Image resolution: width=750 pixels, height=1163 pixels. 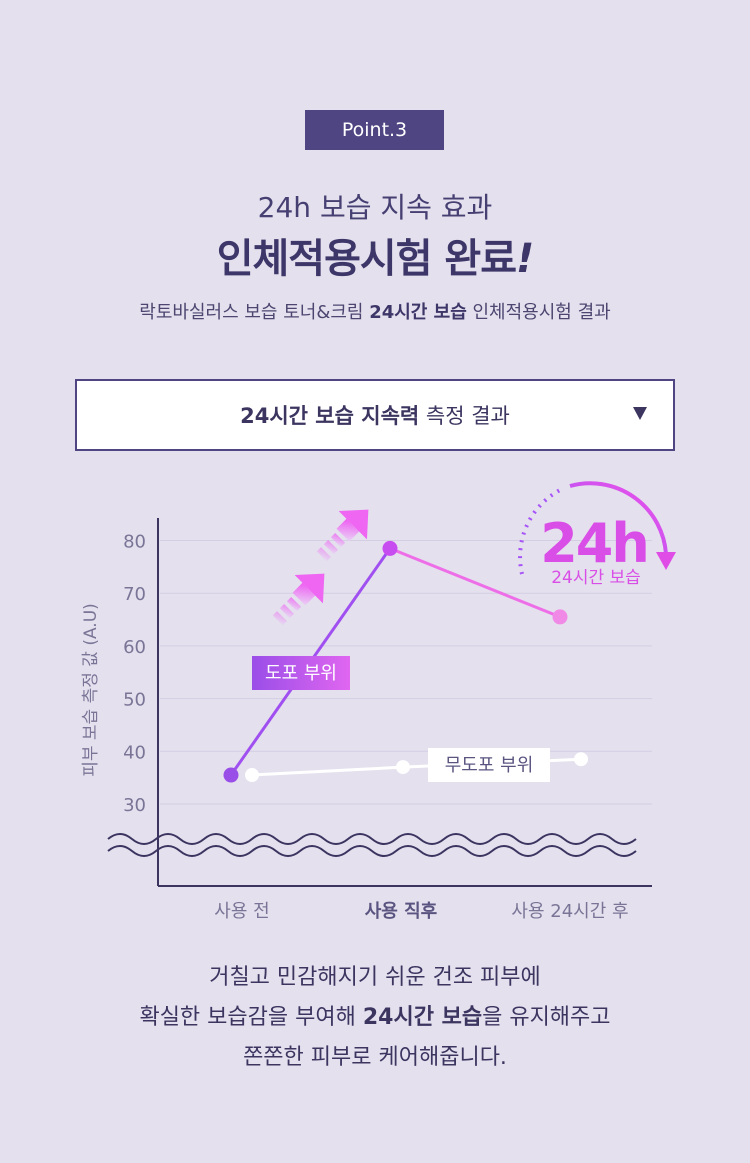 What do you see at coordinates (134, 647) in the screenshot?
I see `y-tick-60: 60` at bounding box center [134, 647].